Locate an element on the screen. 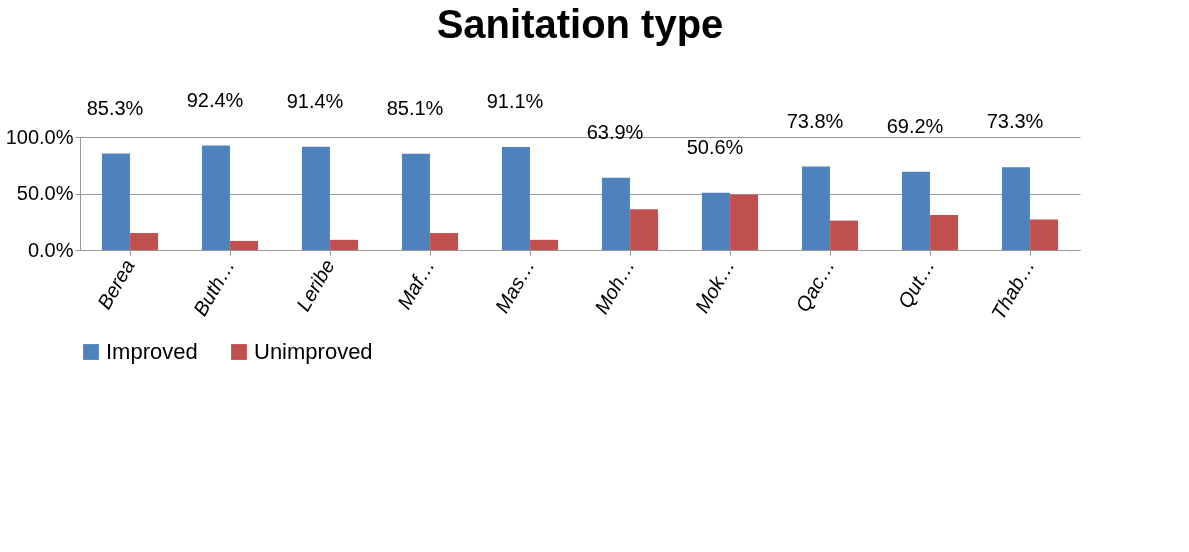 Image resolution: width=1189 pixels, height=552 pixels. legend-label: Improved is located at coordinates (152, 351).